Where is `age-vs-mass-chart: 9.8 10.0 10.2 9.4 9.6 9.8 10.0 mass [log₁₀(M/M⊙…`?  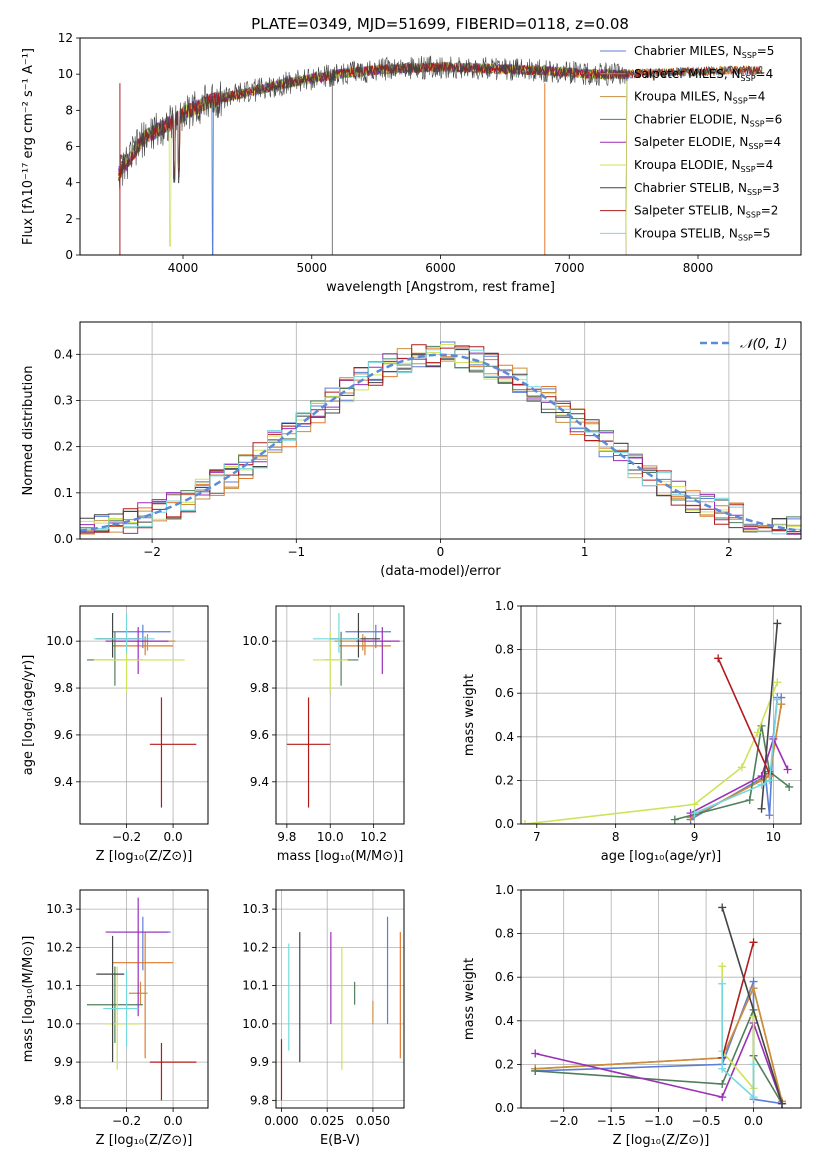
age-vs-mass-chart: 9.8 10.0 10.2 9.4 9.6 9.8 10.0 mass [log₁₀(M/M⊙… is located at coordinates (323, 734).